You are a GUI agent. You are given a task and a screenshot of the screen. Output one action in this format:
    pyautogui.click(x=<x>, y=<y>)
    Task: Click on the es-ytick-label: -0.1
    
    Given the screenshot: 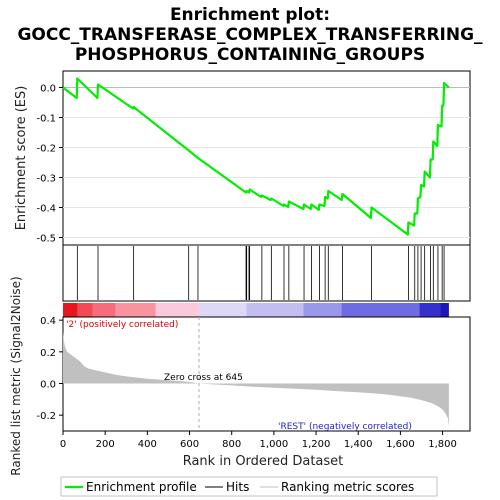 What is the action you would take?
    pyautogui.click(x=46, y=119)
    